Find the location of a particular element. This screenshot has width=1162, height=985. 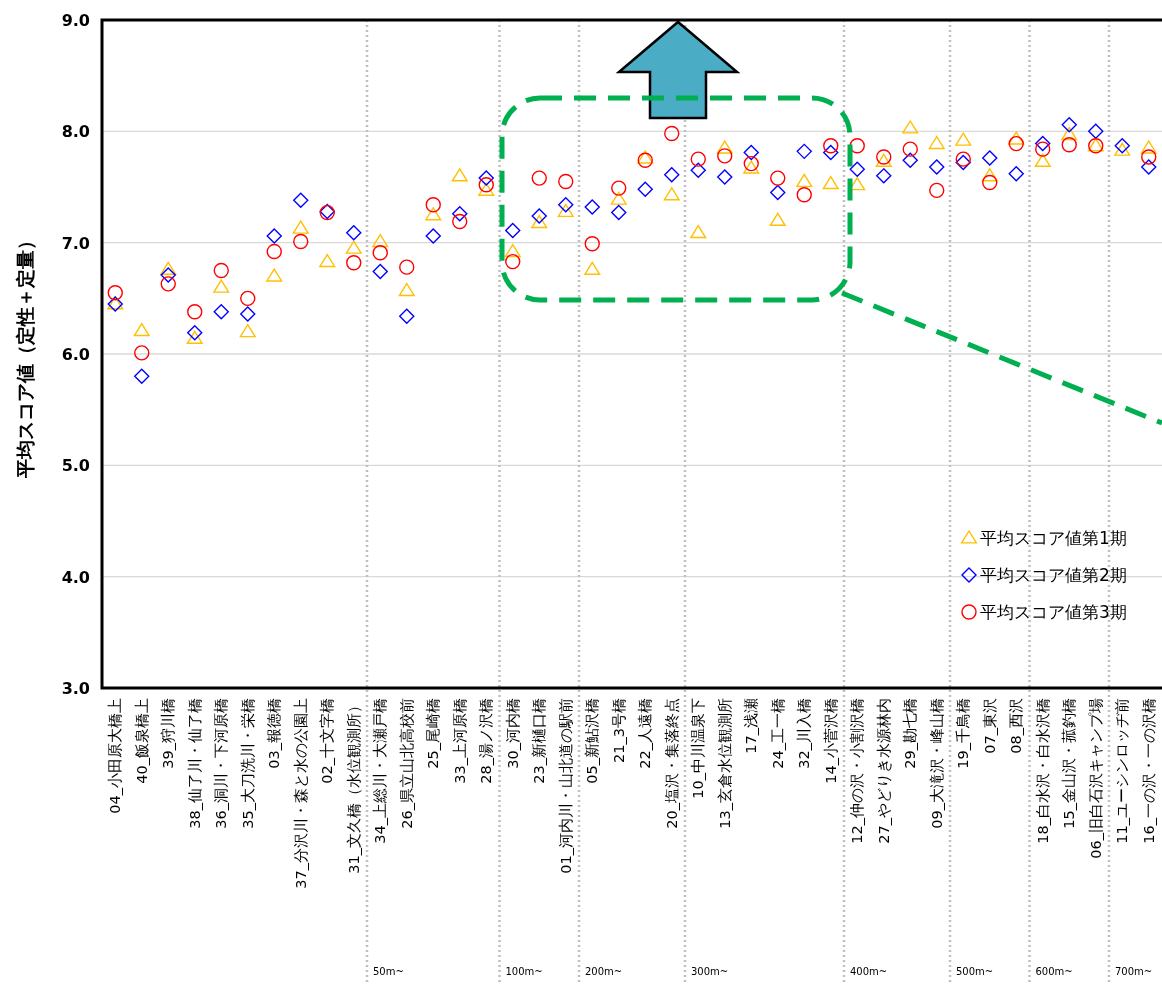

x-tick-label: 02_十文字橋 is located at coordinates (327, 741).